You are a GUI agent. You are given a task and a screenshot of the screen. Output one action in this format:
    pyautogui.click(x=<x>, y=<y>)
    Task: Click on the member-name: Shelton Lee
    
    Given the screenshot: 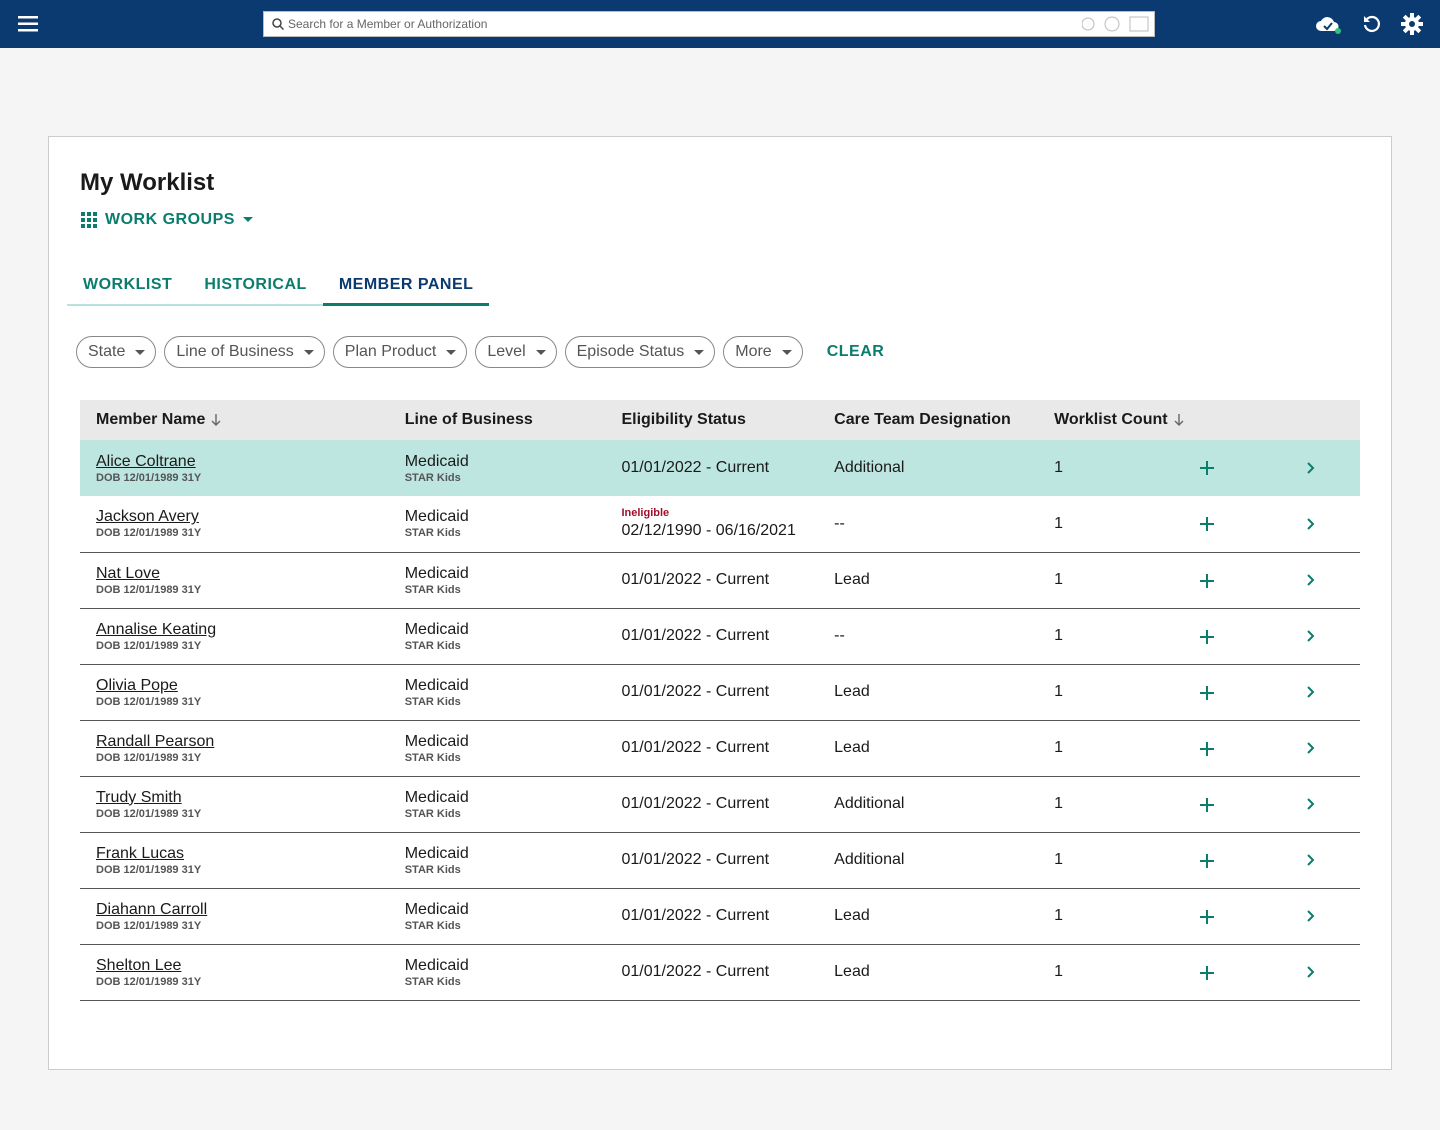 What is the action you would take?
    pyautogui.click(x=139, y=965)
    